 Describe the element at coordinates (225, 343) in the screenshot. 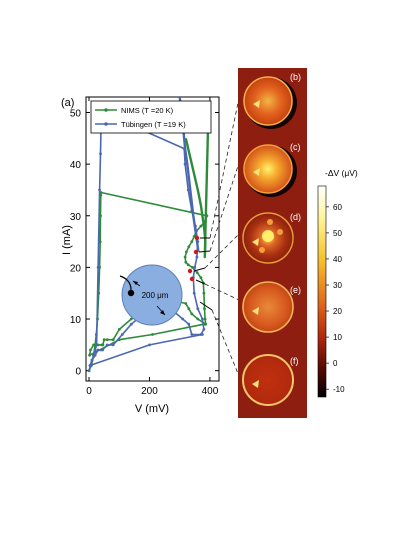

I see `connector-f` at that location.